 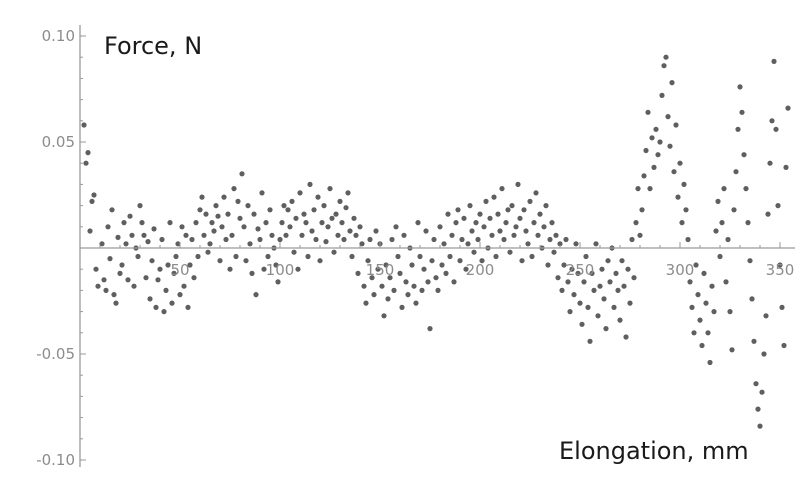 I want to click on x-tick-label: 150, so click(x=380, y=270).